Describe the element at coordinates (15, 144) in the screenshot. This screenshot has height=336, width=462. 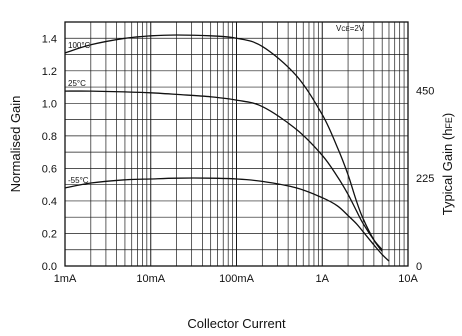
I see `y-axis-title-left: Normalised Gain` at that location.